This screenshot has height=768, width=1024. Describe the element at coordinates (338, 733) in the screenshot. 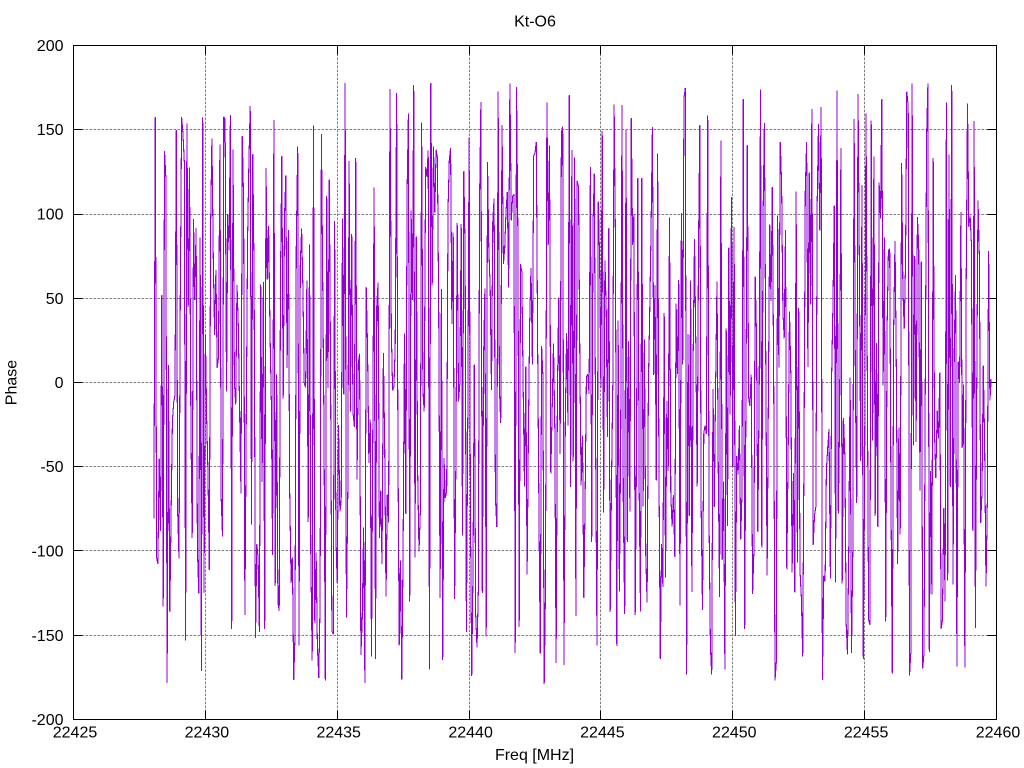

I see `svg-text: 22435` at that location.